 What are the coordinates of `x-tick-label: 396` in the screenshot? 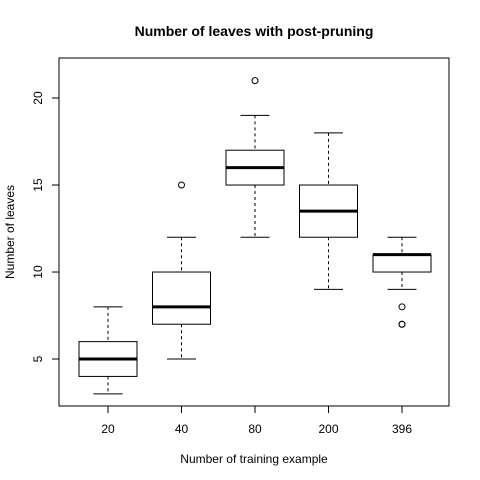 It's located at (402, 429).